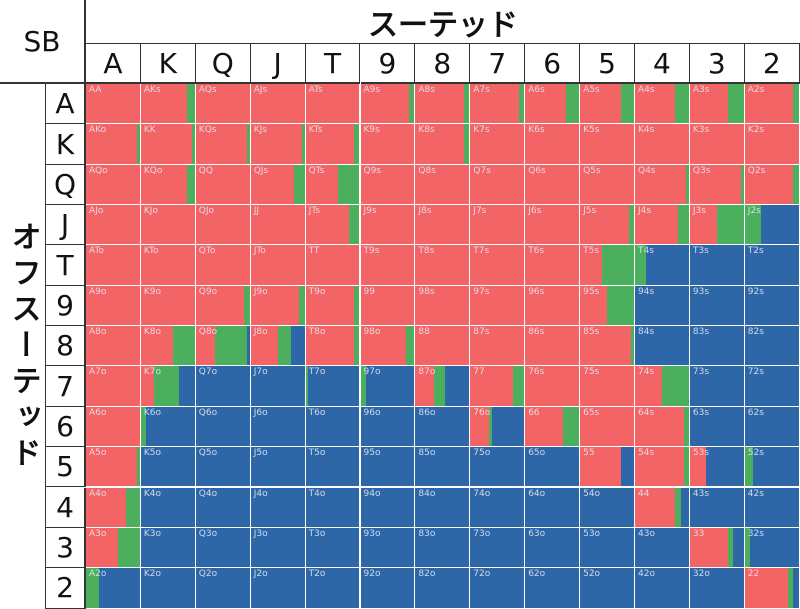 This screenshot has width=800, height=609. What do you see at coordinates (333, 386) in the screenshot?
I see `hand-cell: T7o` at bounding box center [333, 386].